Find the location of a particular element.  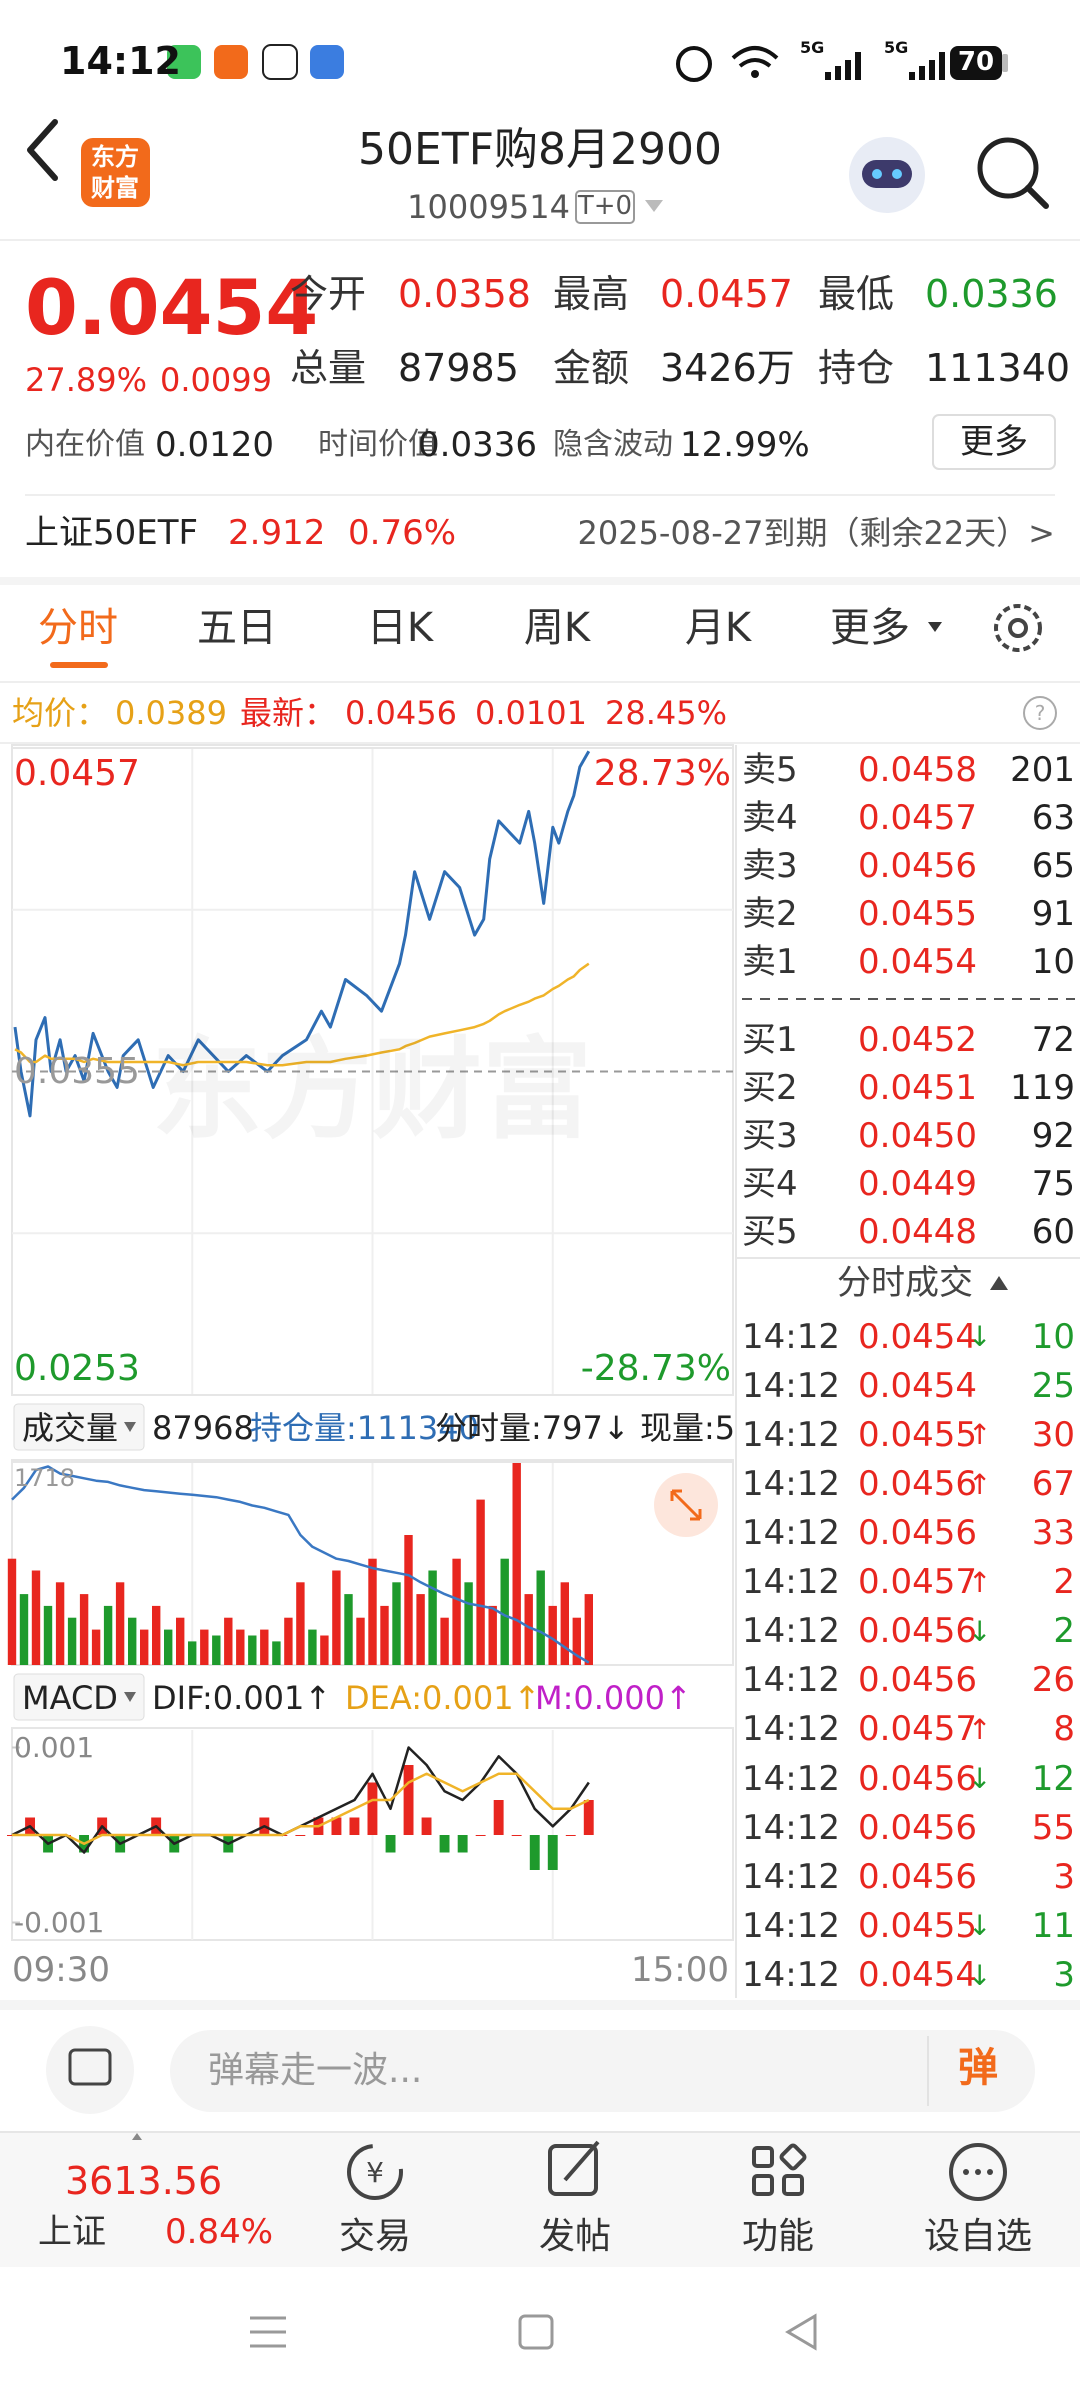

book-label: 卖5 is located at coordinates (770, 769).